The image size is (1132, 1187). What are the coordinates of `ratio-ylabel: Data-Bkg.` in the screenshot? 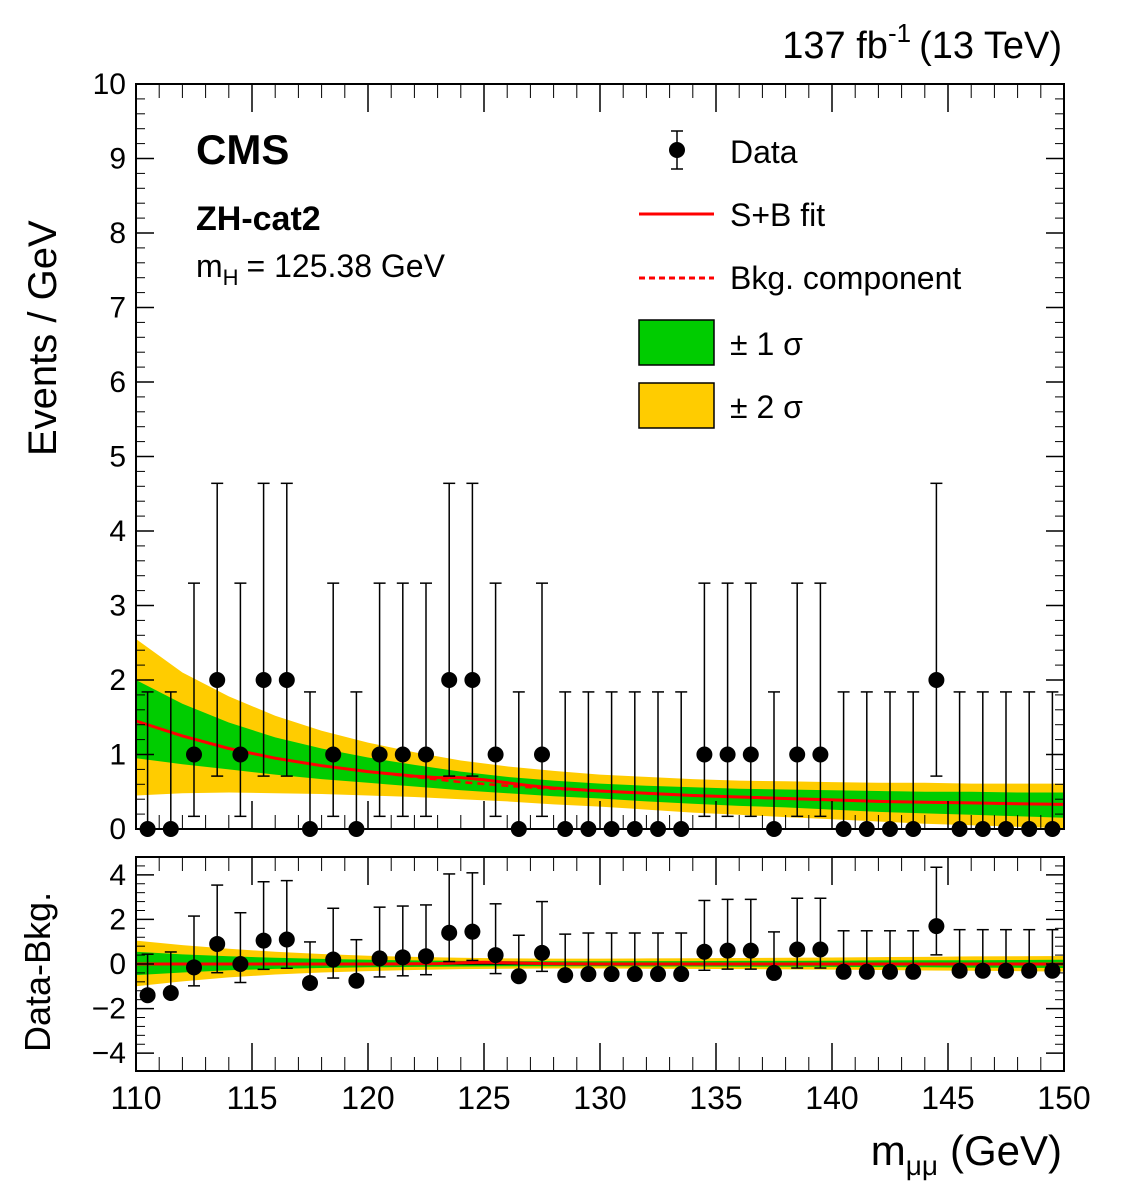 It's located at (37, 972).